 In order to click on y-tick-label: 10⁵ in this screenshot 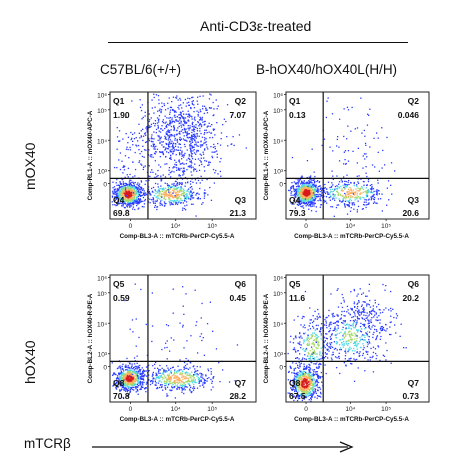, I will do `click(102, 111)`.